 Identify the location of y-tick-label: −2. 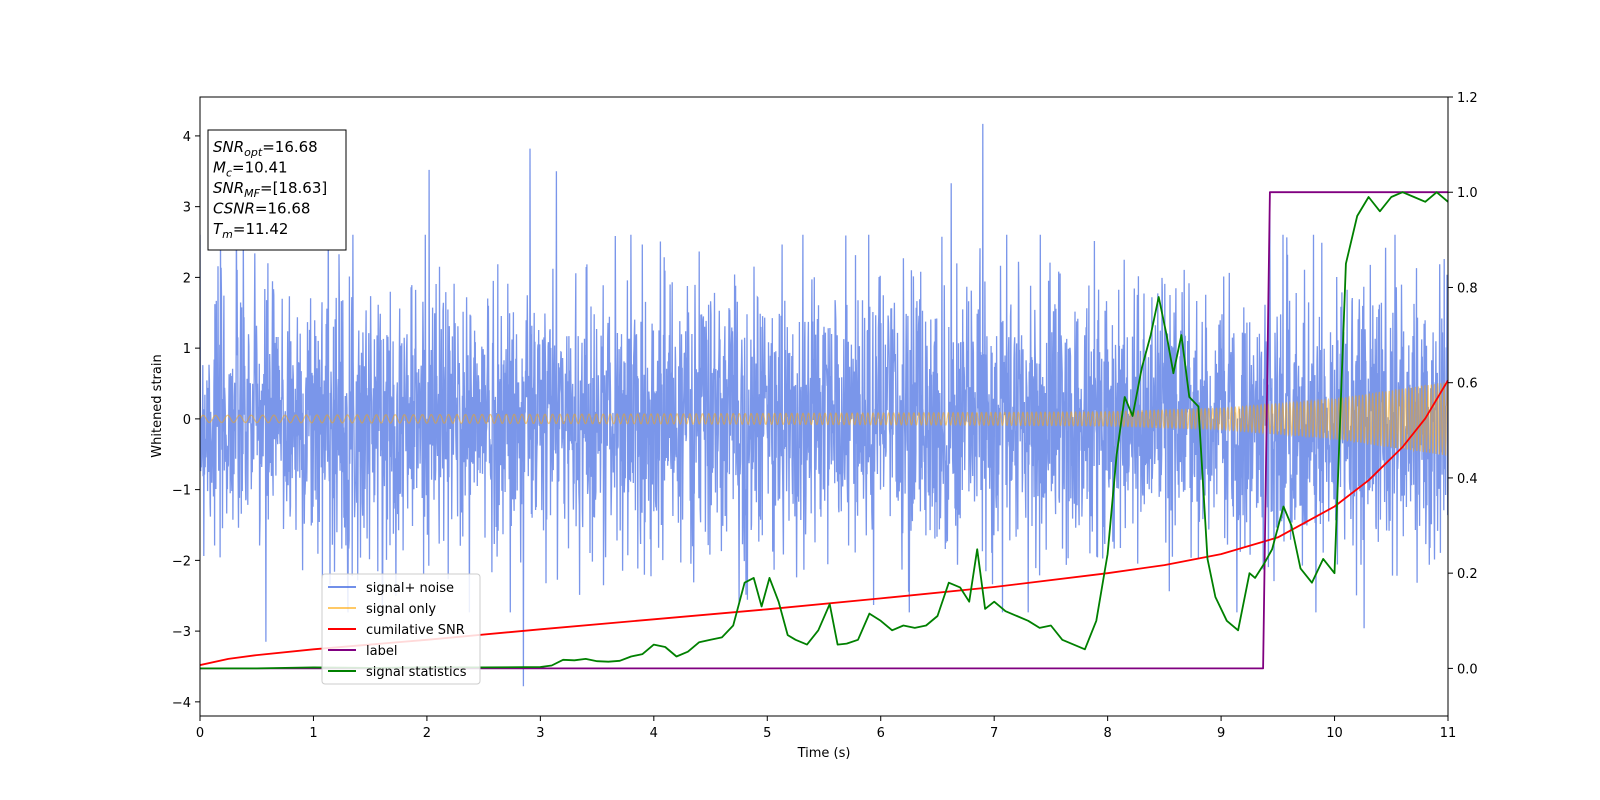
(181, 561).